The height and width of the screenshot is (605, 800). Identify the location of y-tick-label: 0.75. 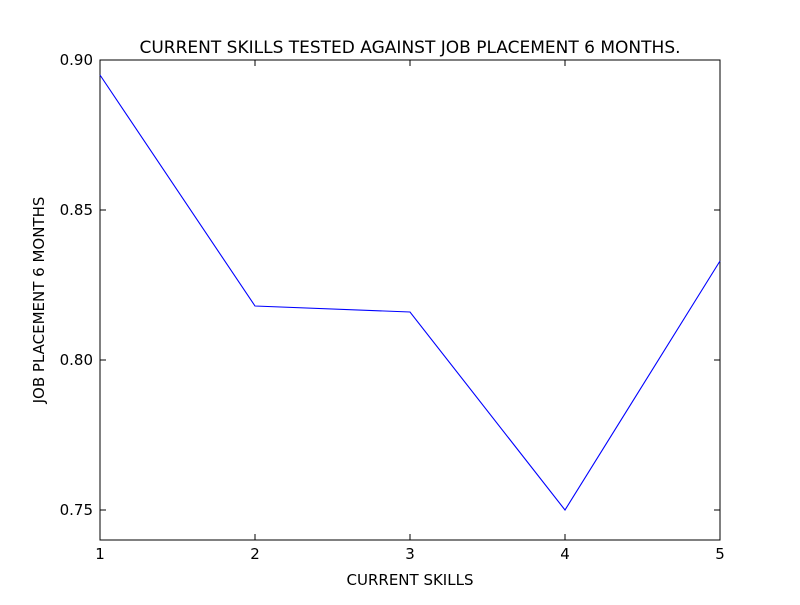
(76, 510).